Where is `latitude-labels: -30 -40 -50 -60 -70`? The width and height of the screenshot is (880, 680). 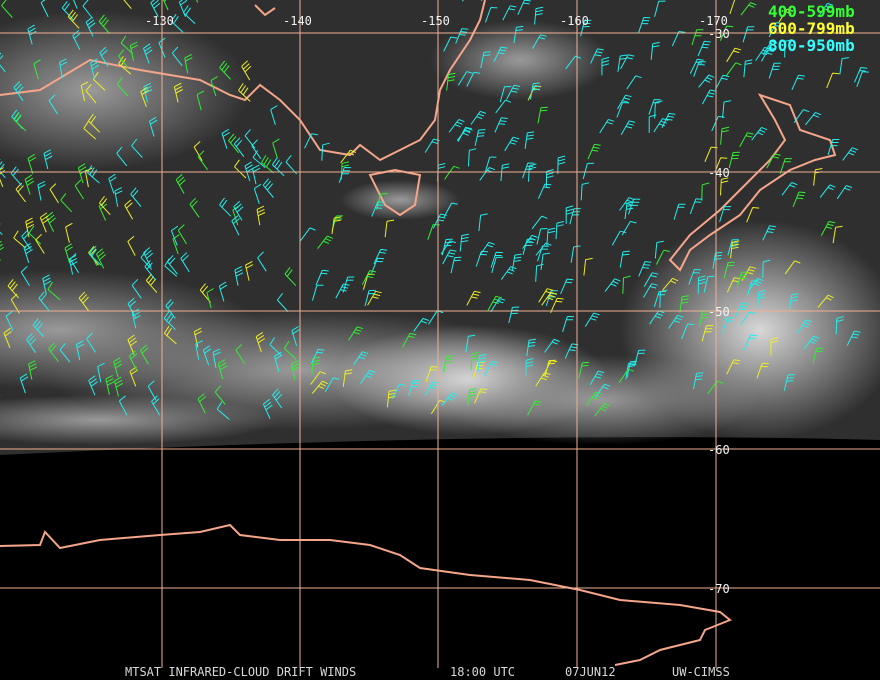 latitude-labels: -30 -40 -50 -60 -70 is located at coordinates (719, 311).